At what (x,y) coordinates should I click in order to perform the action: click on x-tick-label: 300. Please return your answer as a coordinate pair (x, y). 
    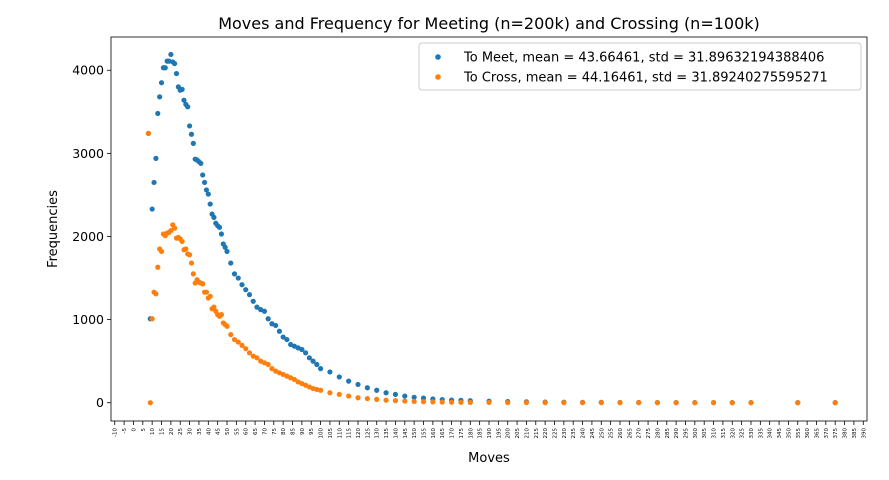
    Looking at the image, I should click on (696, 433).